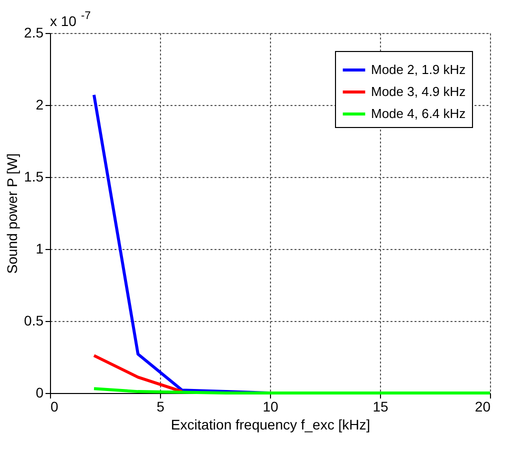  Describe the element at coordinates (482, 406) in the screenshot. I see `x-tick-label: 20` at that location.